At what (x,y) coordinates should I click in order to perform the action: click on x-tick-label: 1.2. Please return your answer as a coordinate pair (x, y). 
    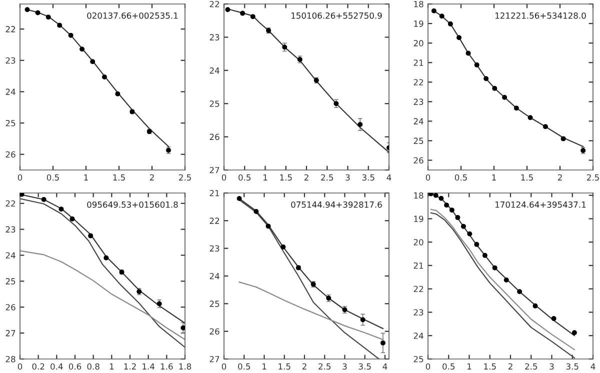
    Looking at the image, I should click on (130, 366).